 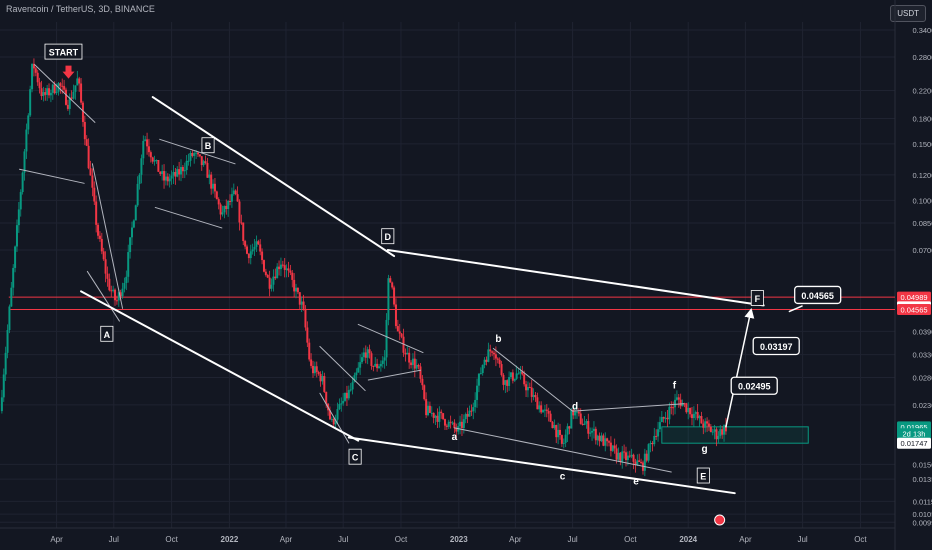 What do you see at coordinates (745, 539) in the screenshot?
I see `x-tick-label: Apr` at bounding box center [745, 539].